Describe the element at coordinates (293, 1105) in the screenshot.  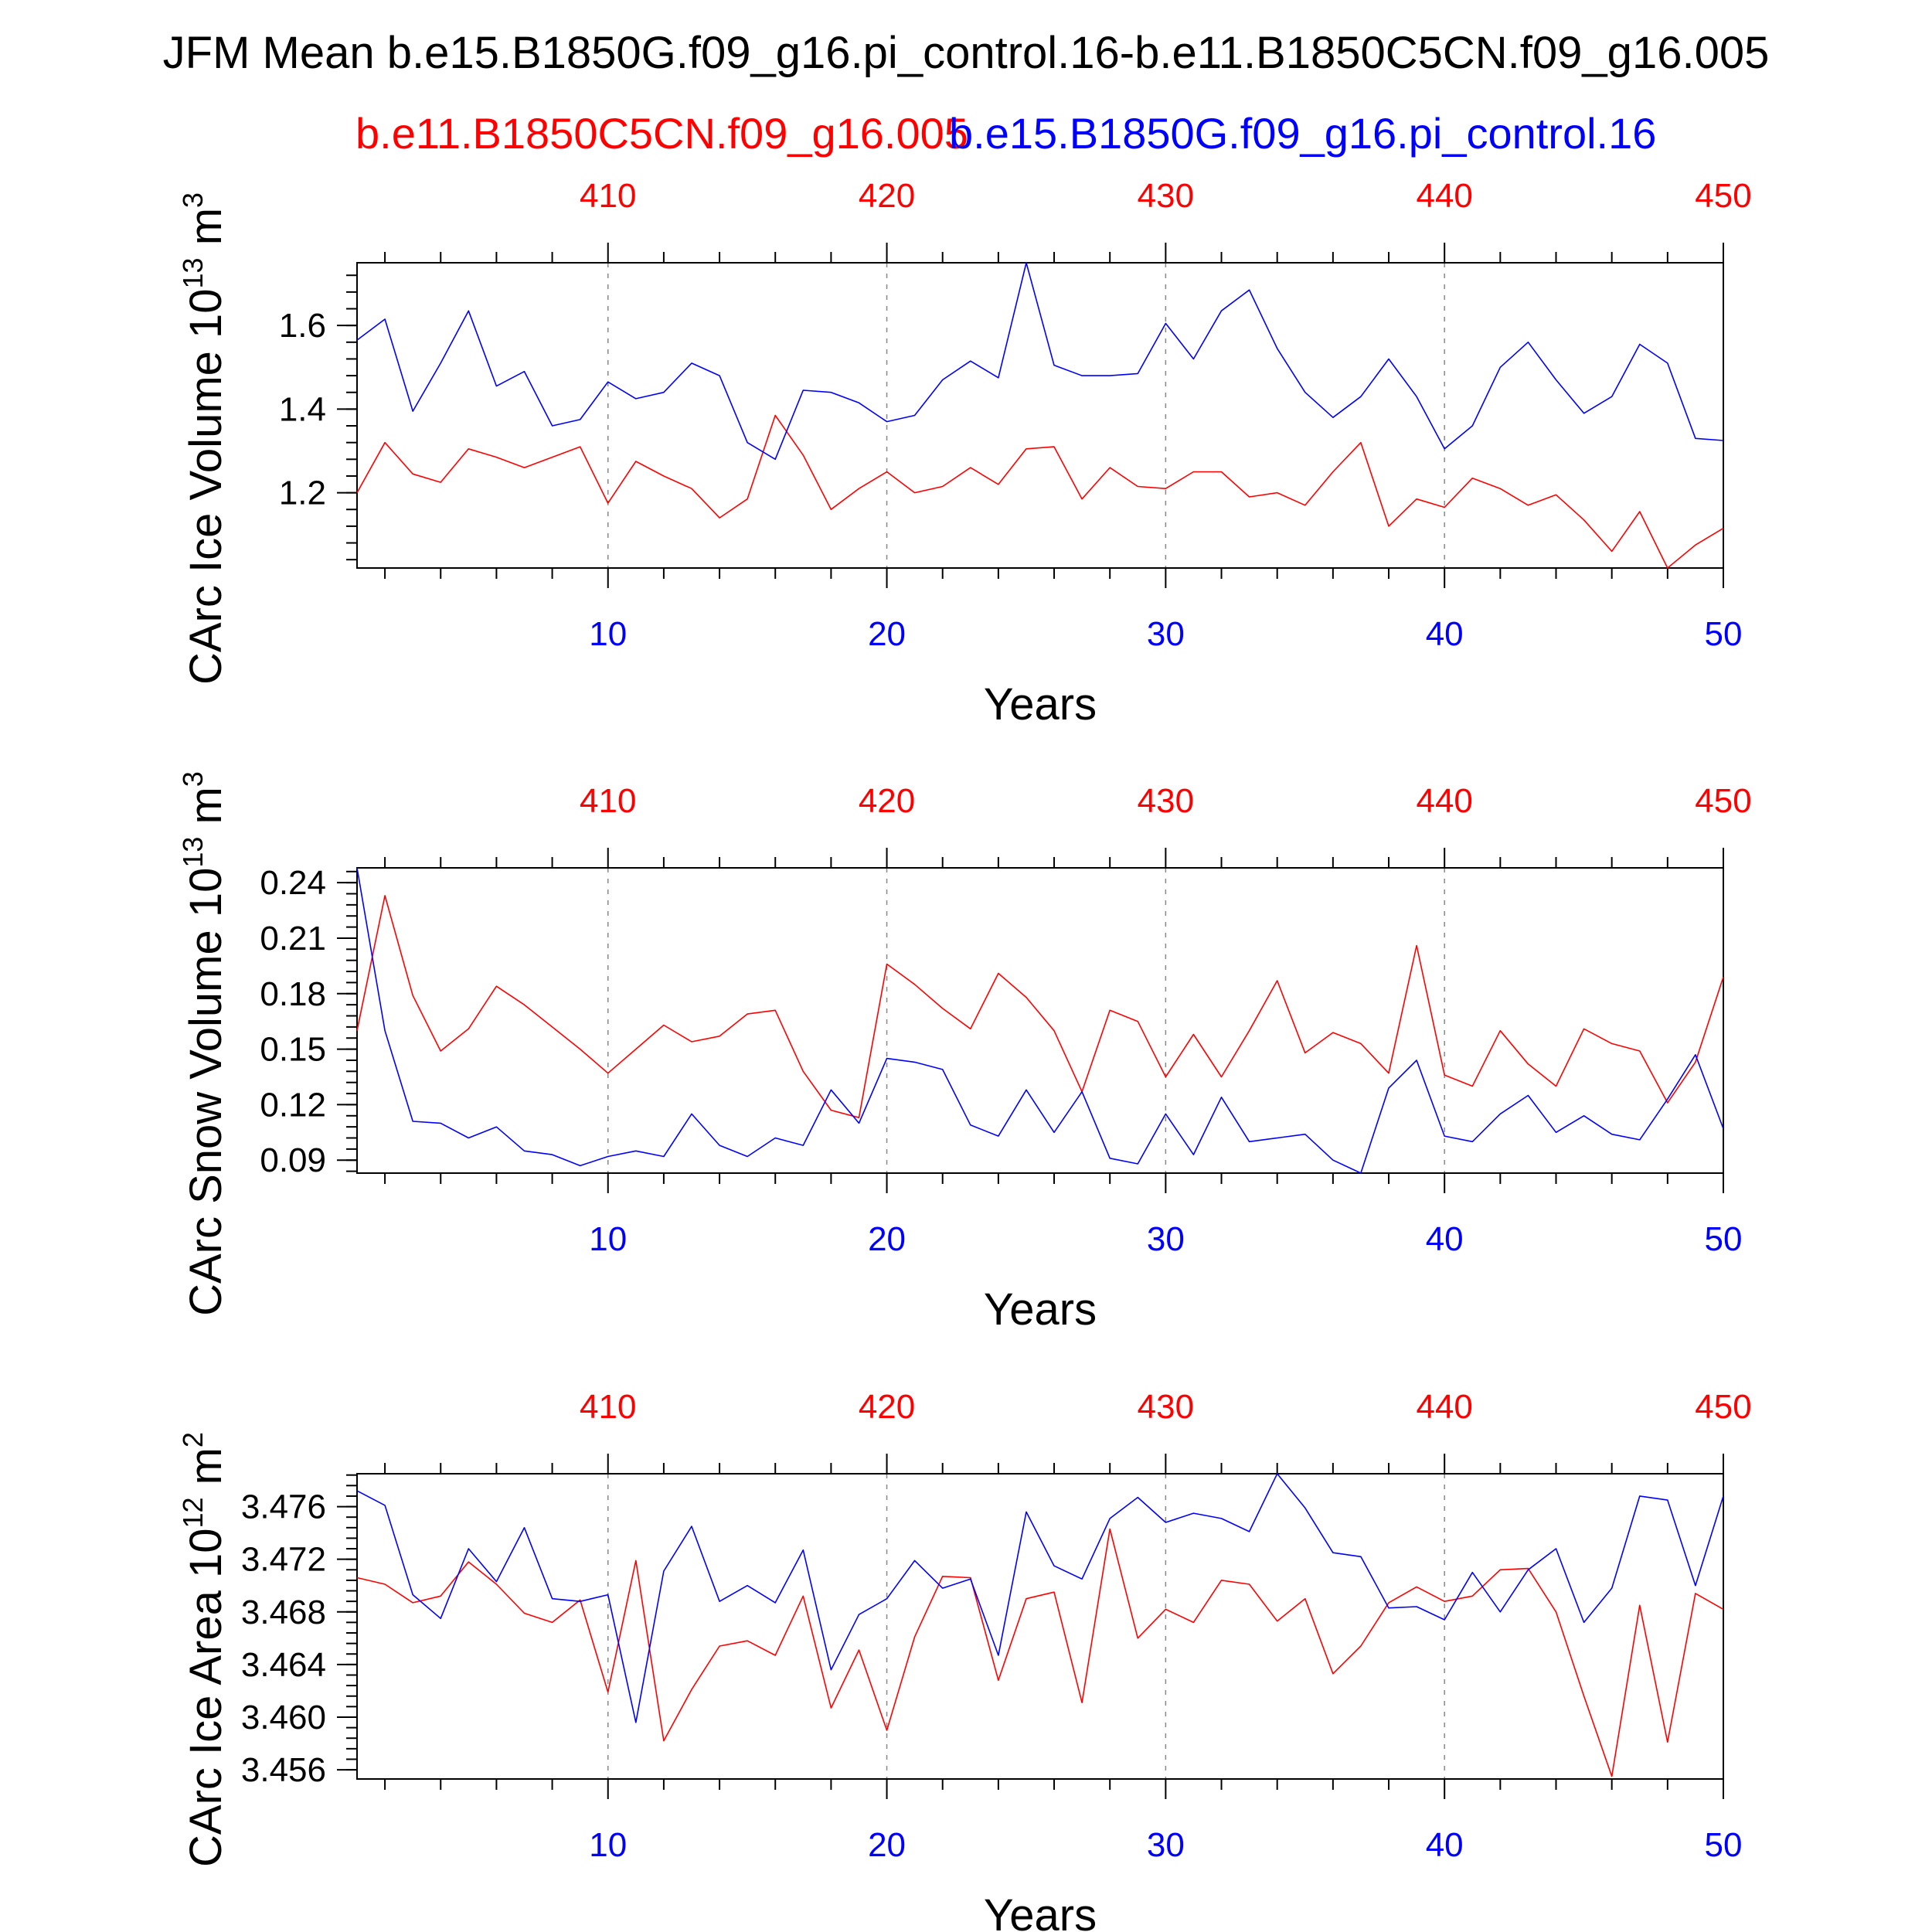
I see `y-tick-label: 0.12` at that location.